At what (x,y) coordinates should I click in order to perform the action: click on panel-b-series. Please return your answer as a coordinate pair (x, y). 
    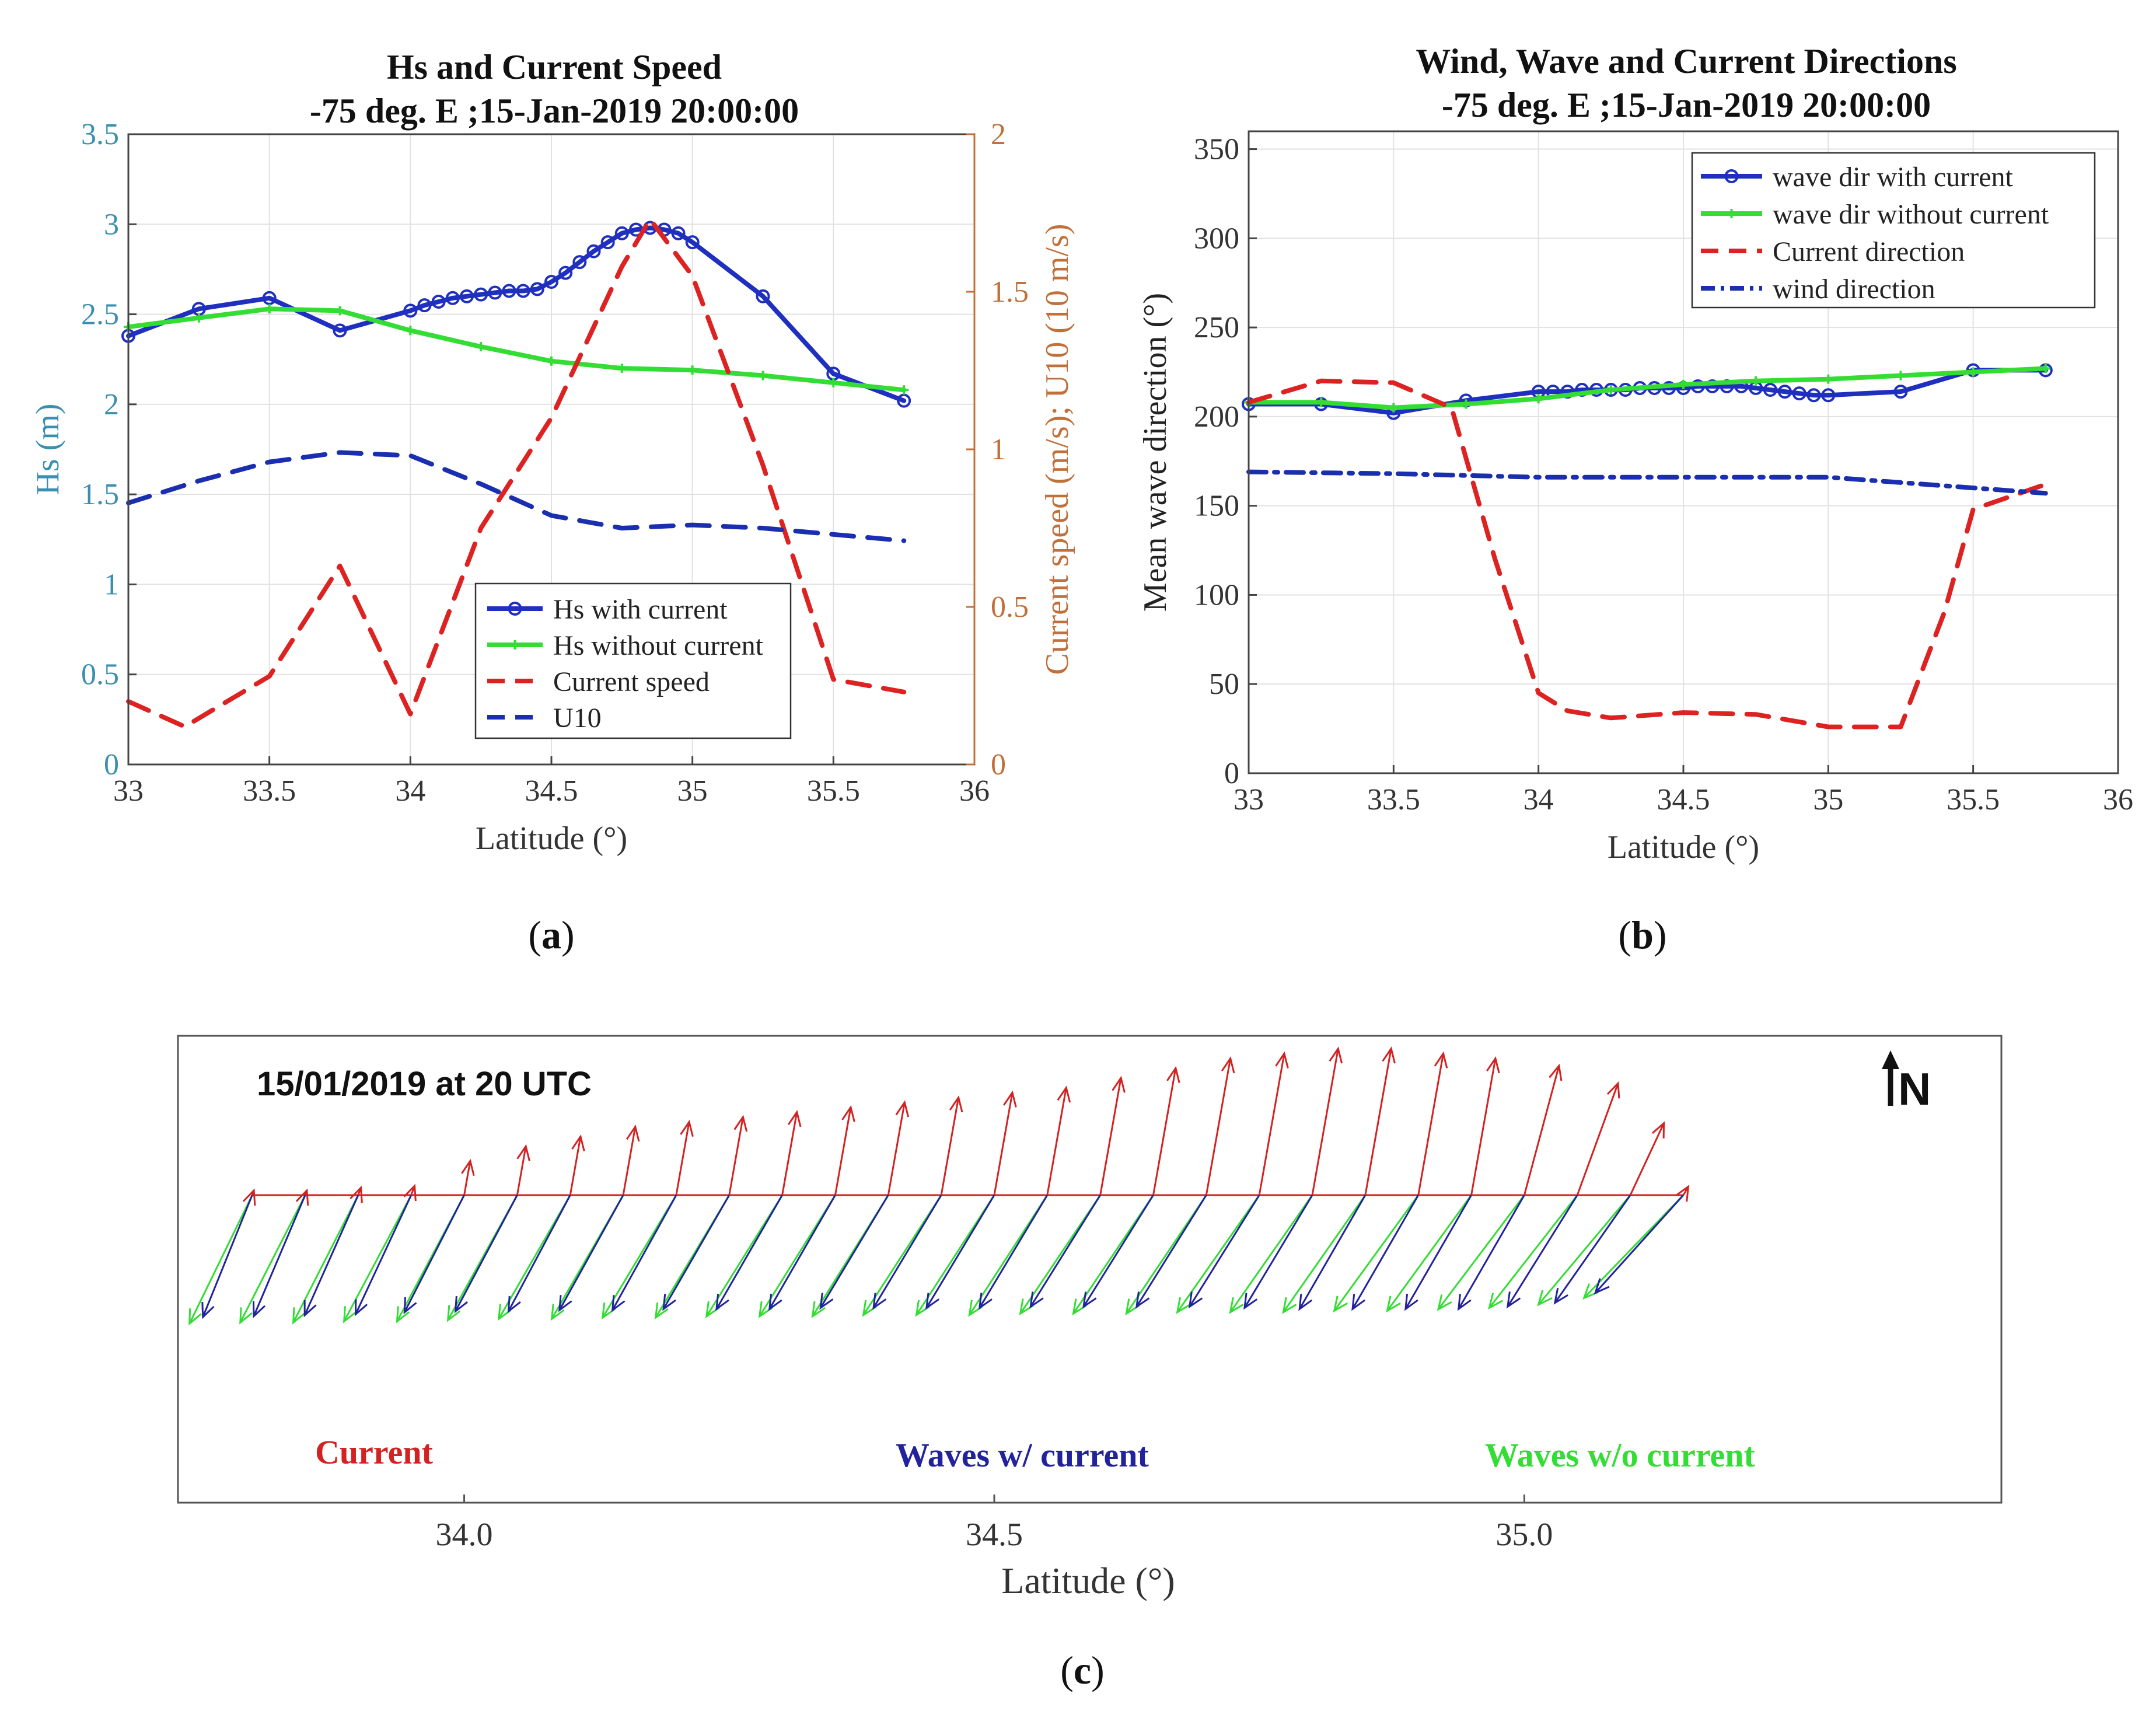
    Looking at the image, I should click on (1647, 546).